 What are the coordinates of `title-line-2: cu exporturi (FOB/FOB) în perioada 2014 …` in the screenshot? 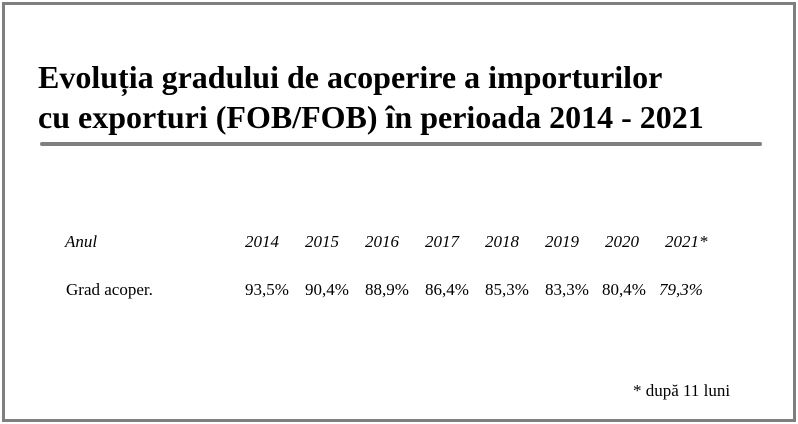 It's located at (371, 117).